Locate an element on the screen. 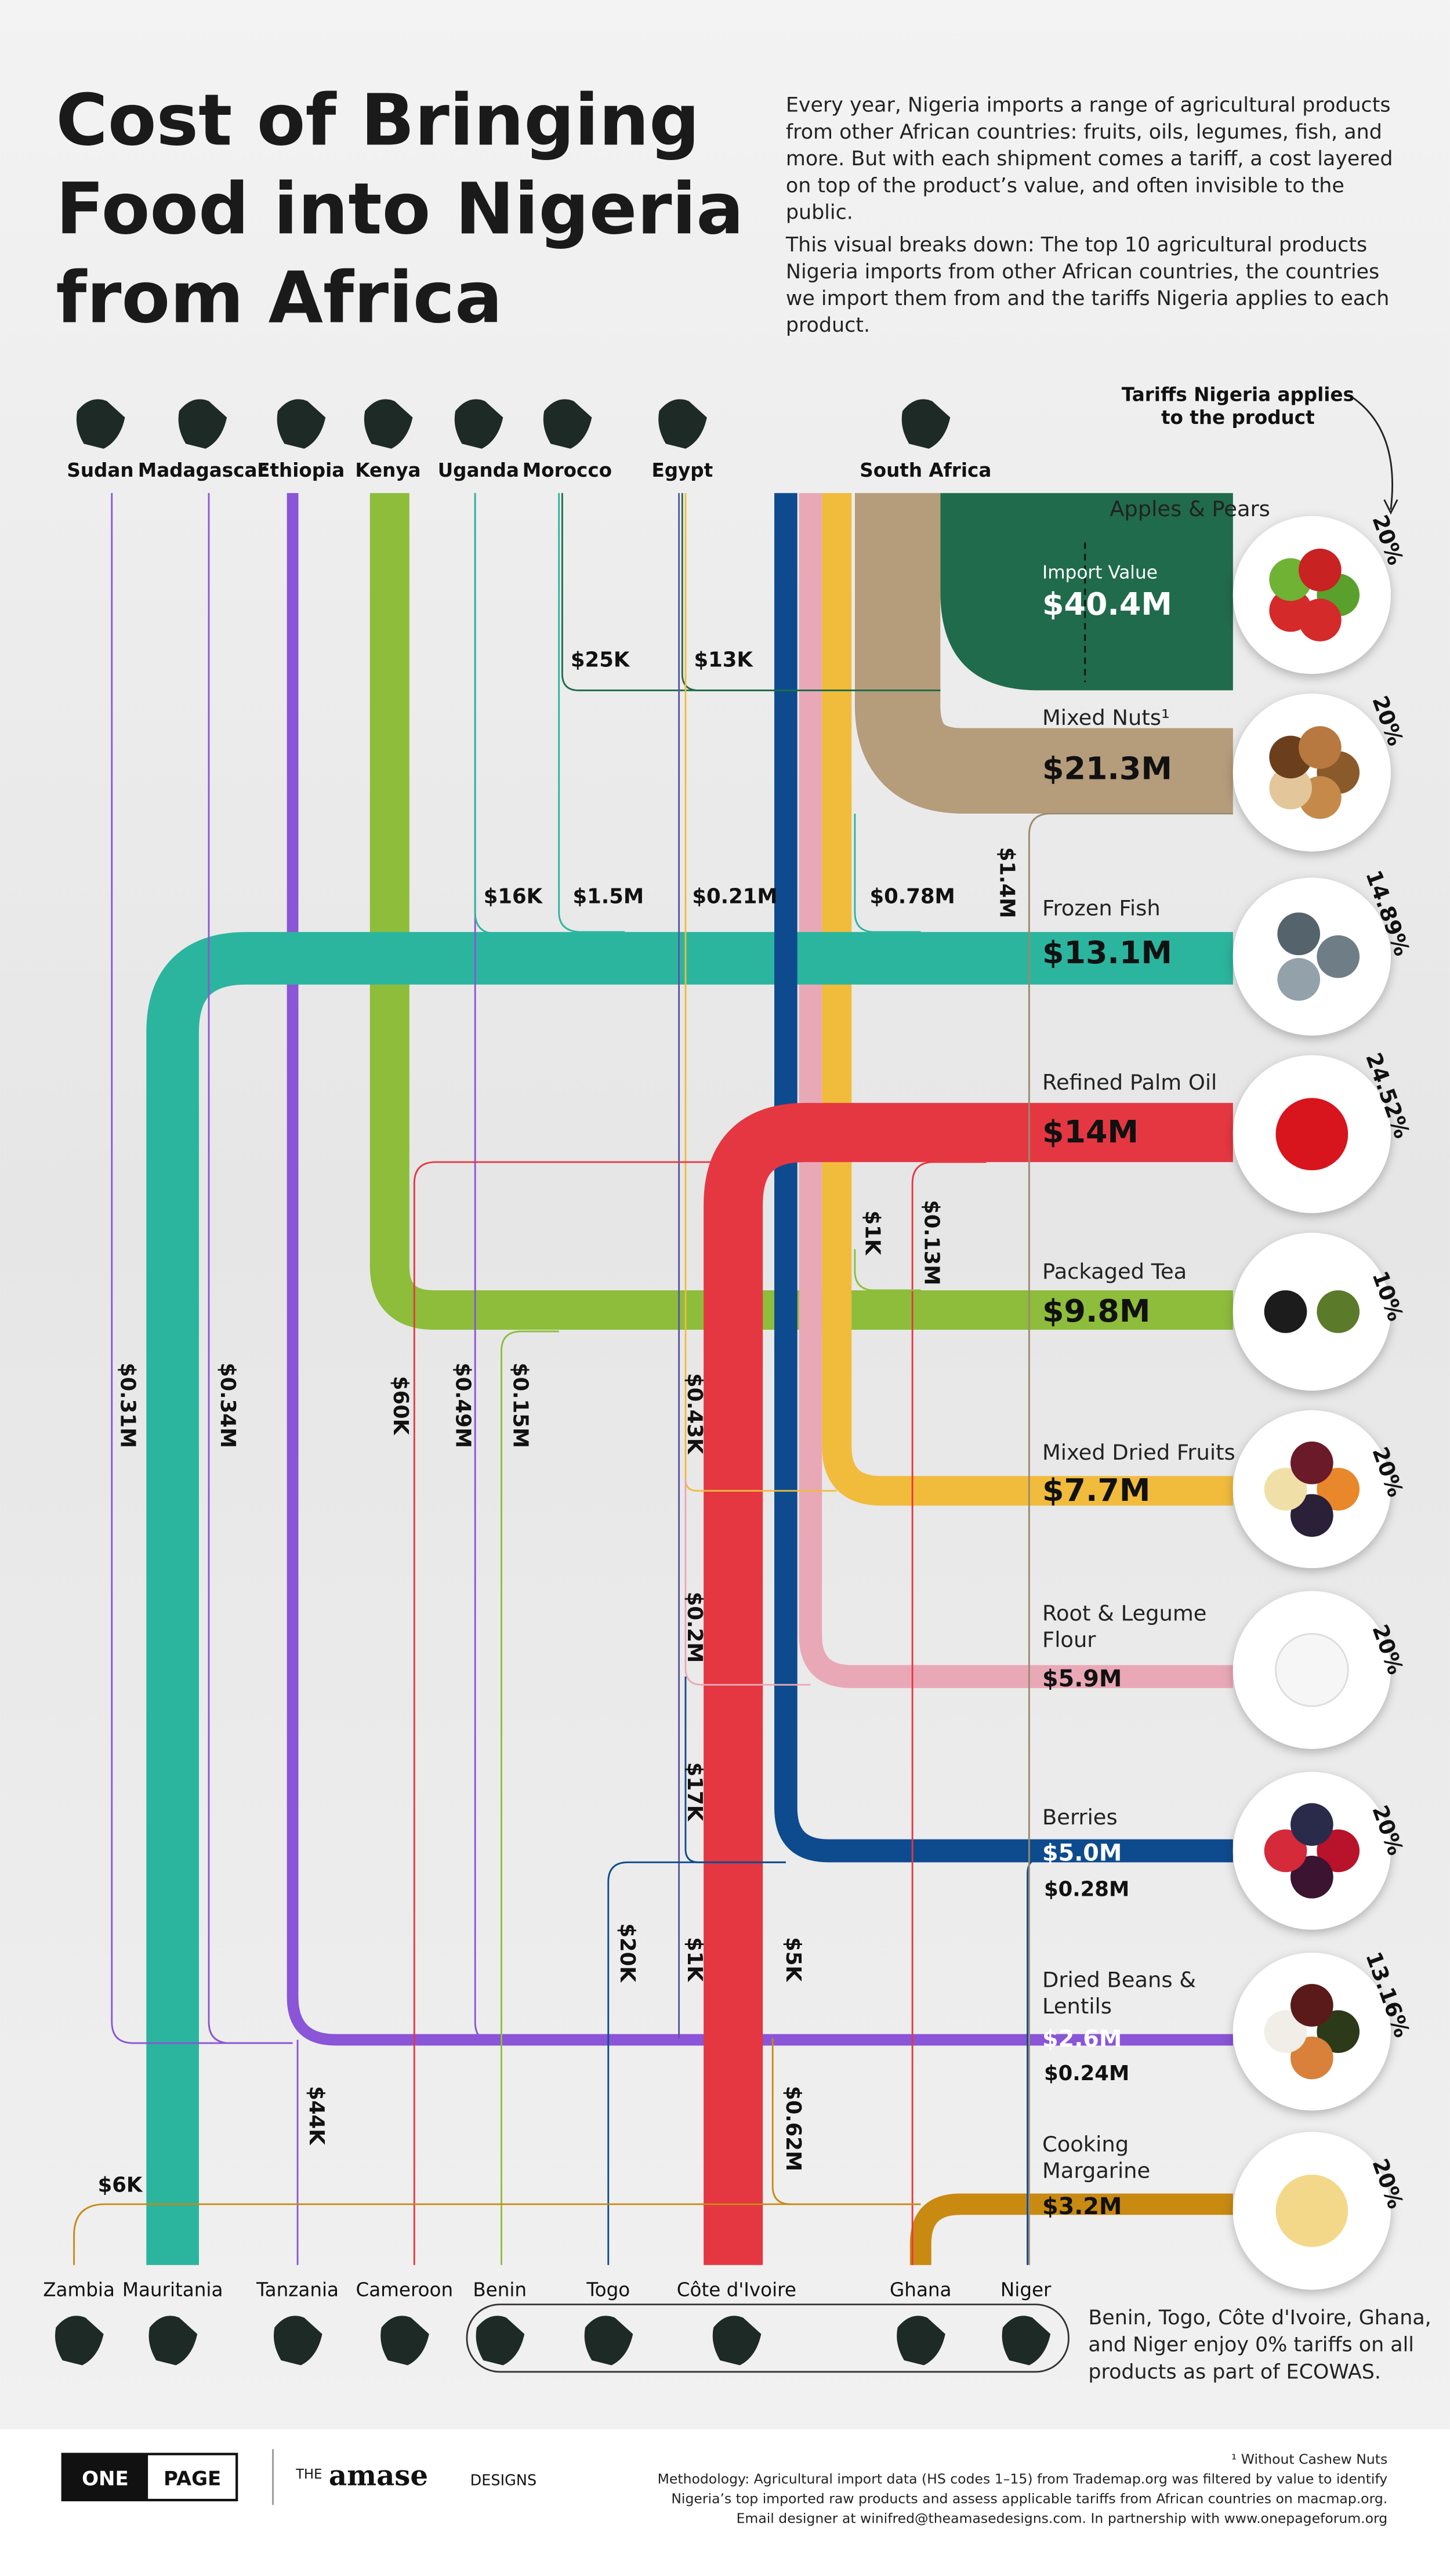 The image size is (1450, 2576). product-value: $9.8M is located at coordinates (1096, 1311).